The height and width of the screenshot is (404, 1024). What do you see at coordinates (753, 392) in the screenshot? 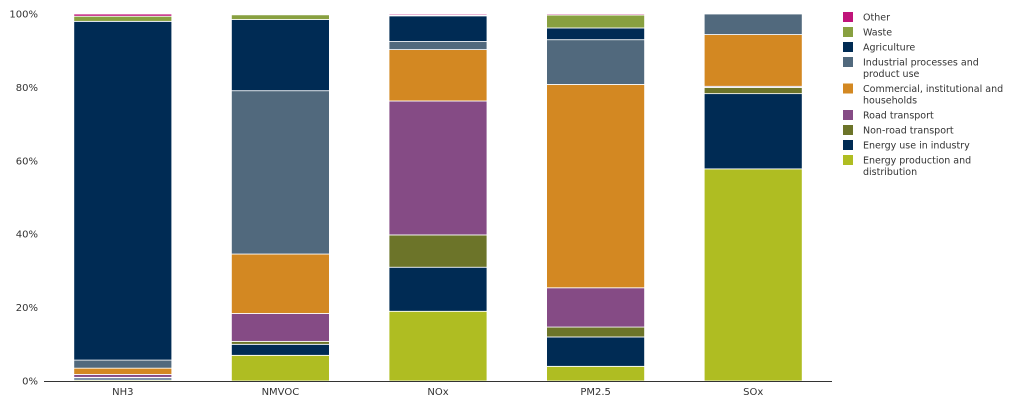
I see `x-tick-label-sox: SOx` at bounding box center [753, 392].